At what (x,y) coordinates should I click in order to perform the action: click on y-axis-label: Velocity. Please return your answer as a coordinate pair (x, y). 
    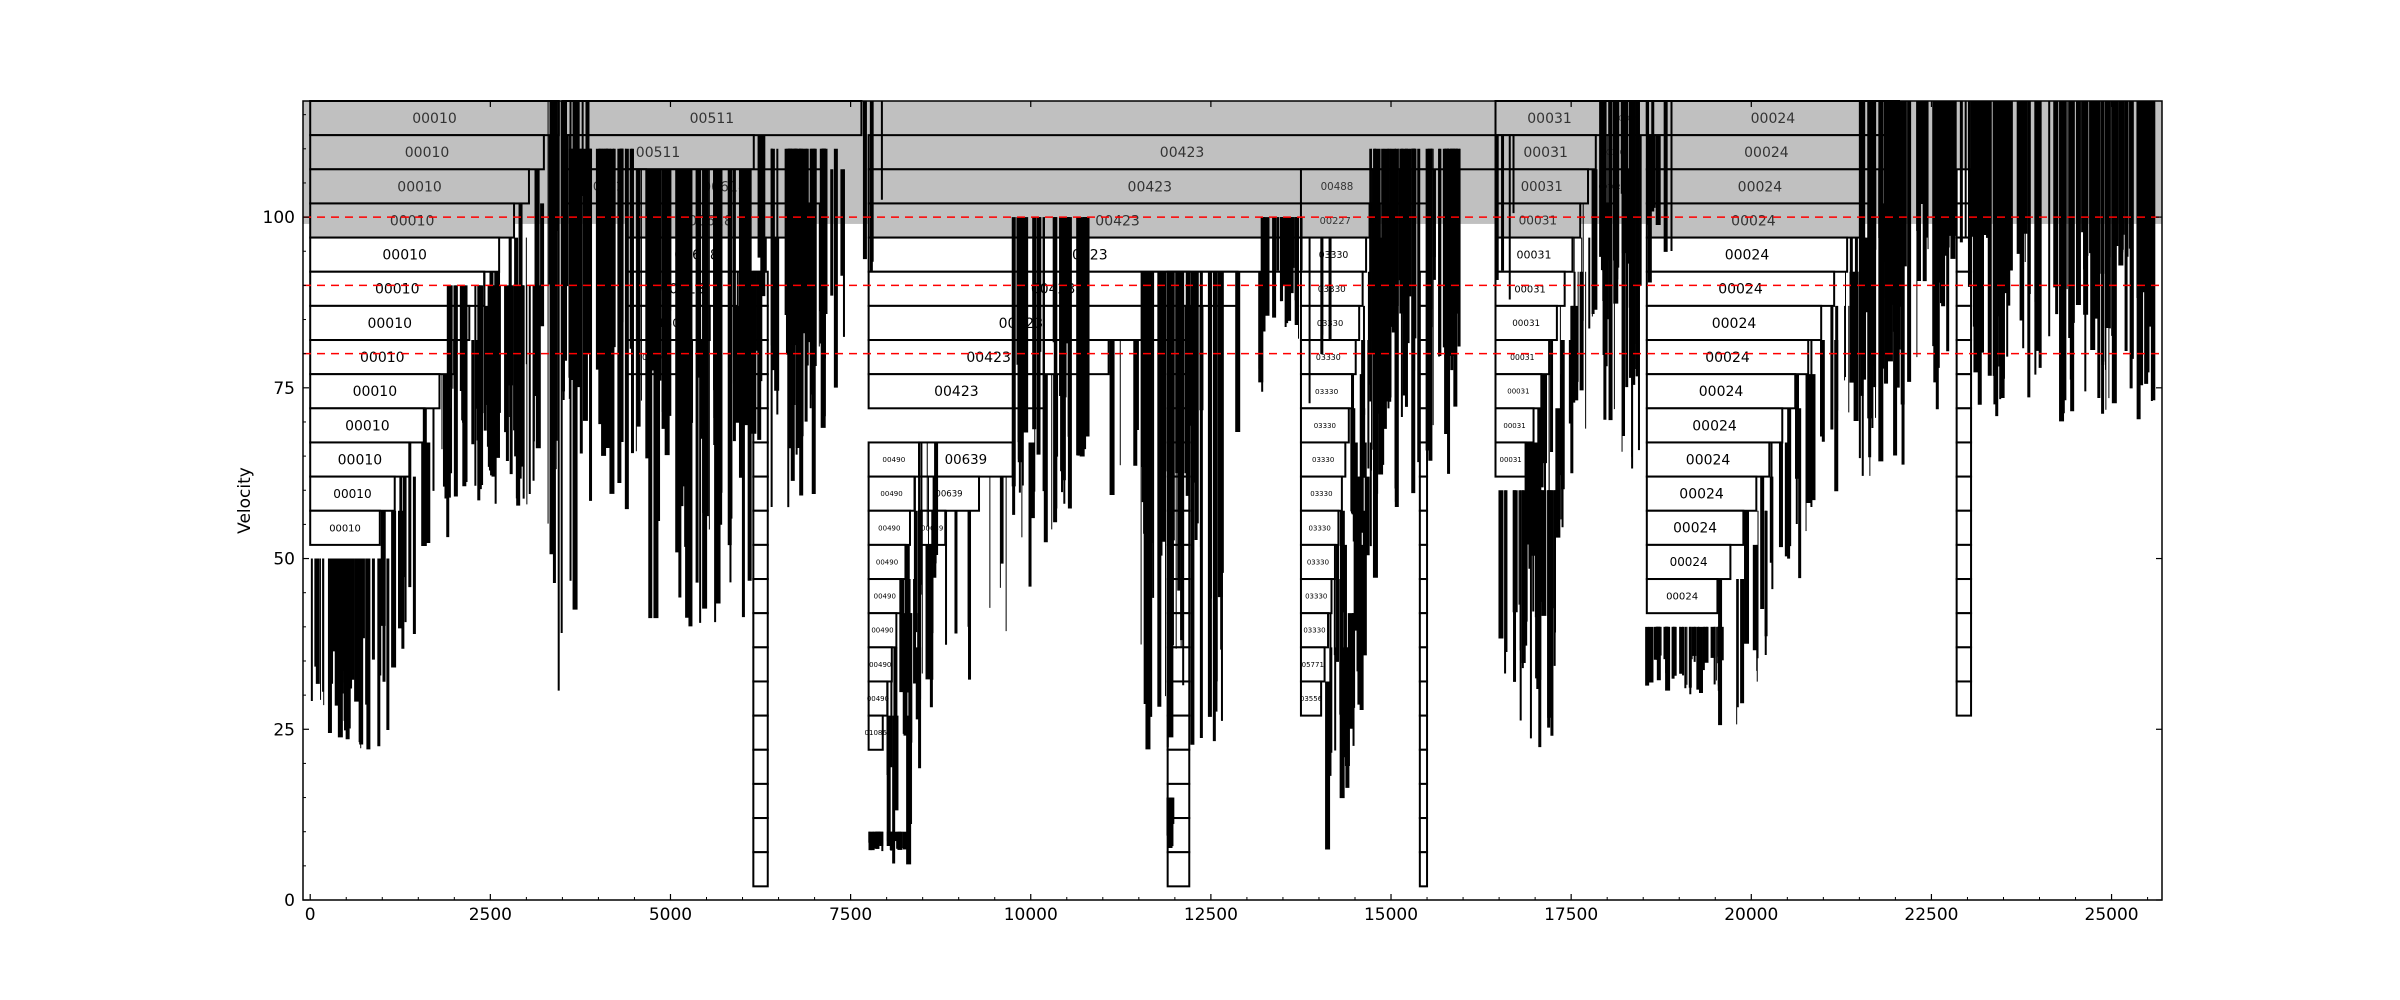
    Looking at the image, I should click on (245, 500).